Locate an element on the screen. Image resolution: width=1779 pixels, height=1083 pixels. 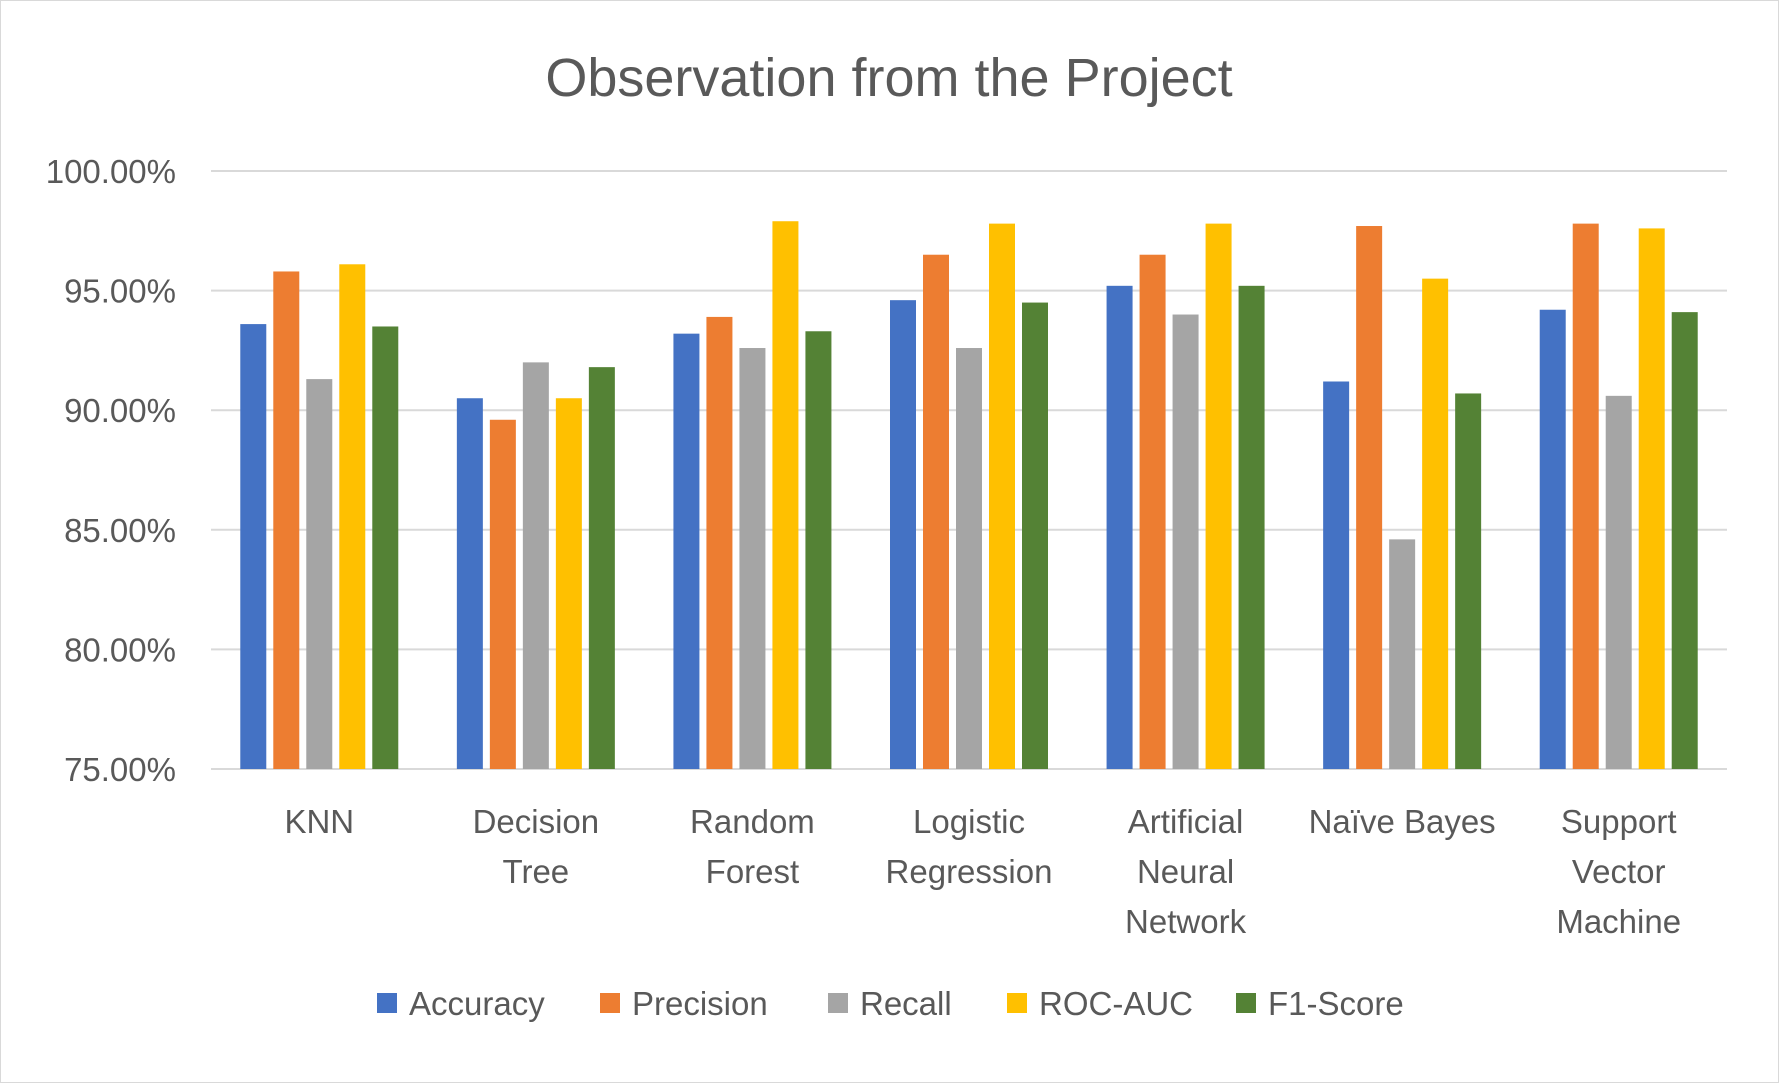
x-category-line: KNN is located at coordinates (319, 821).